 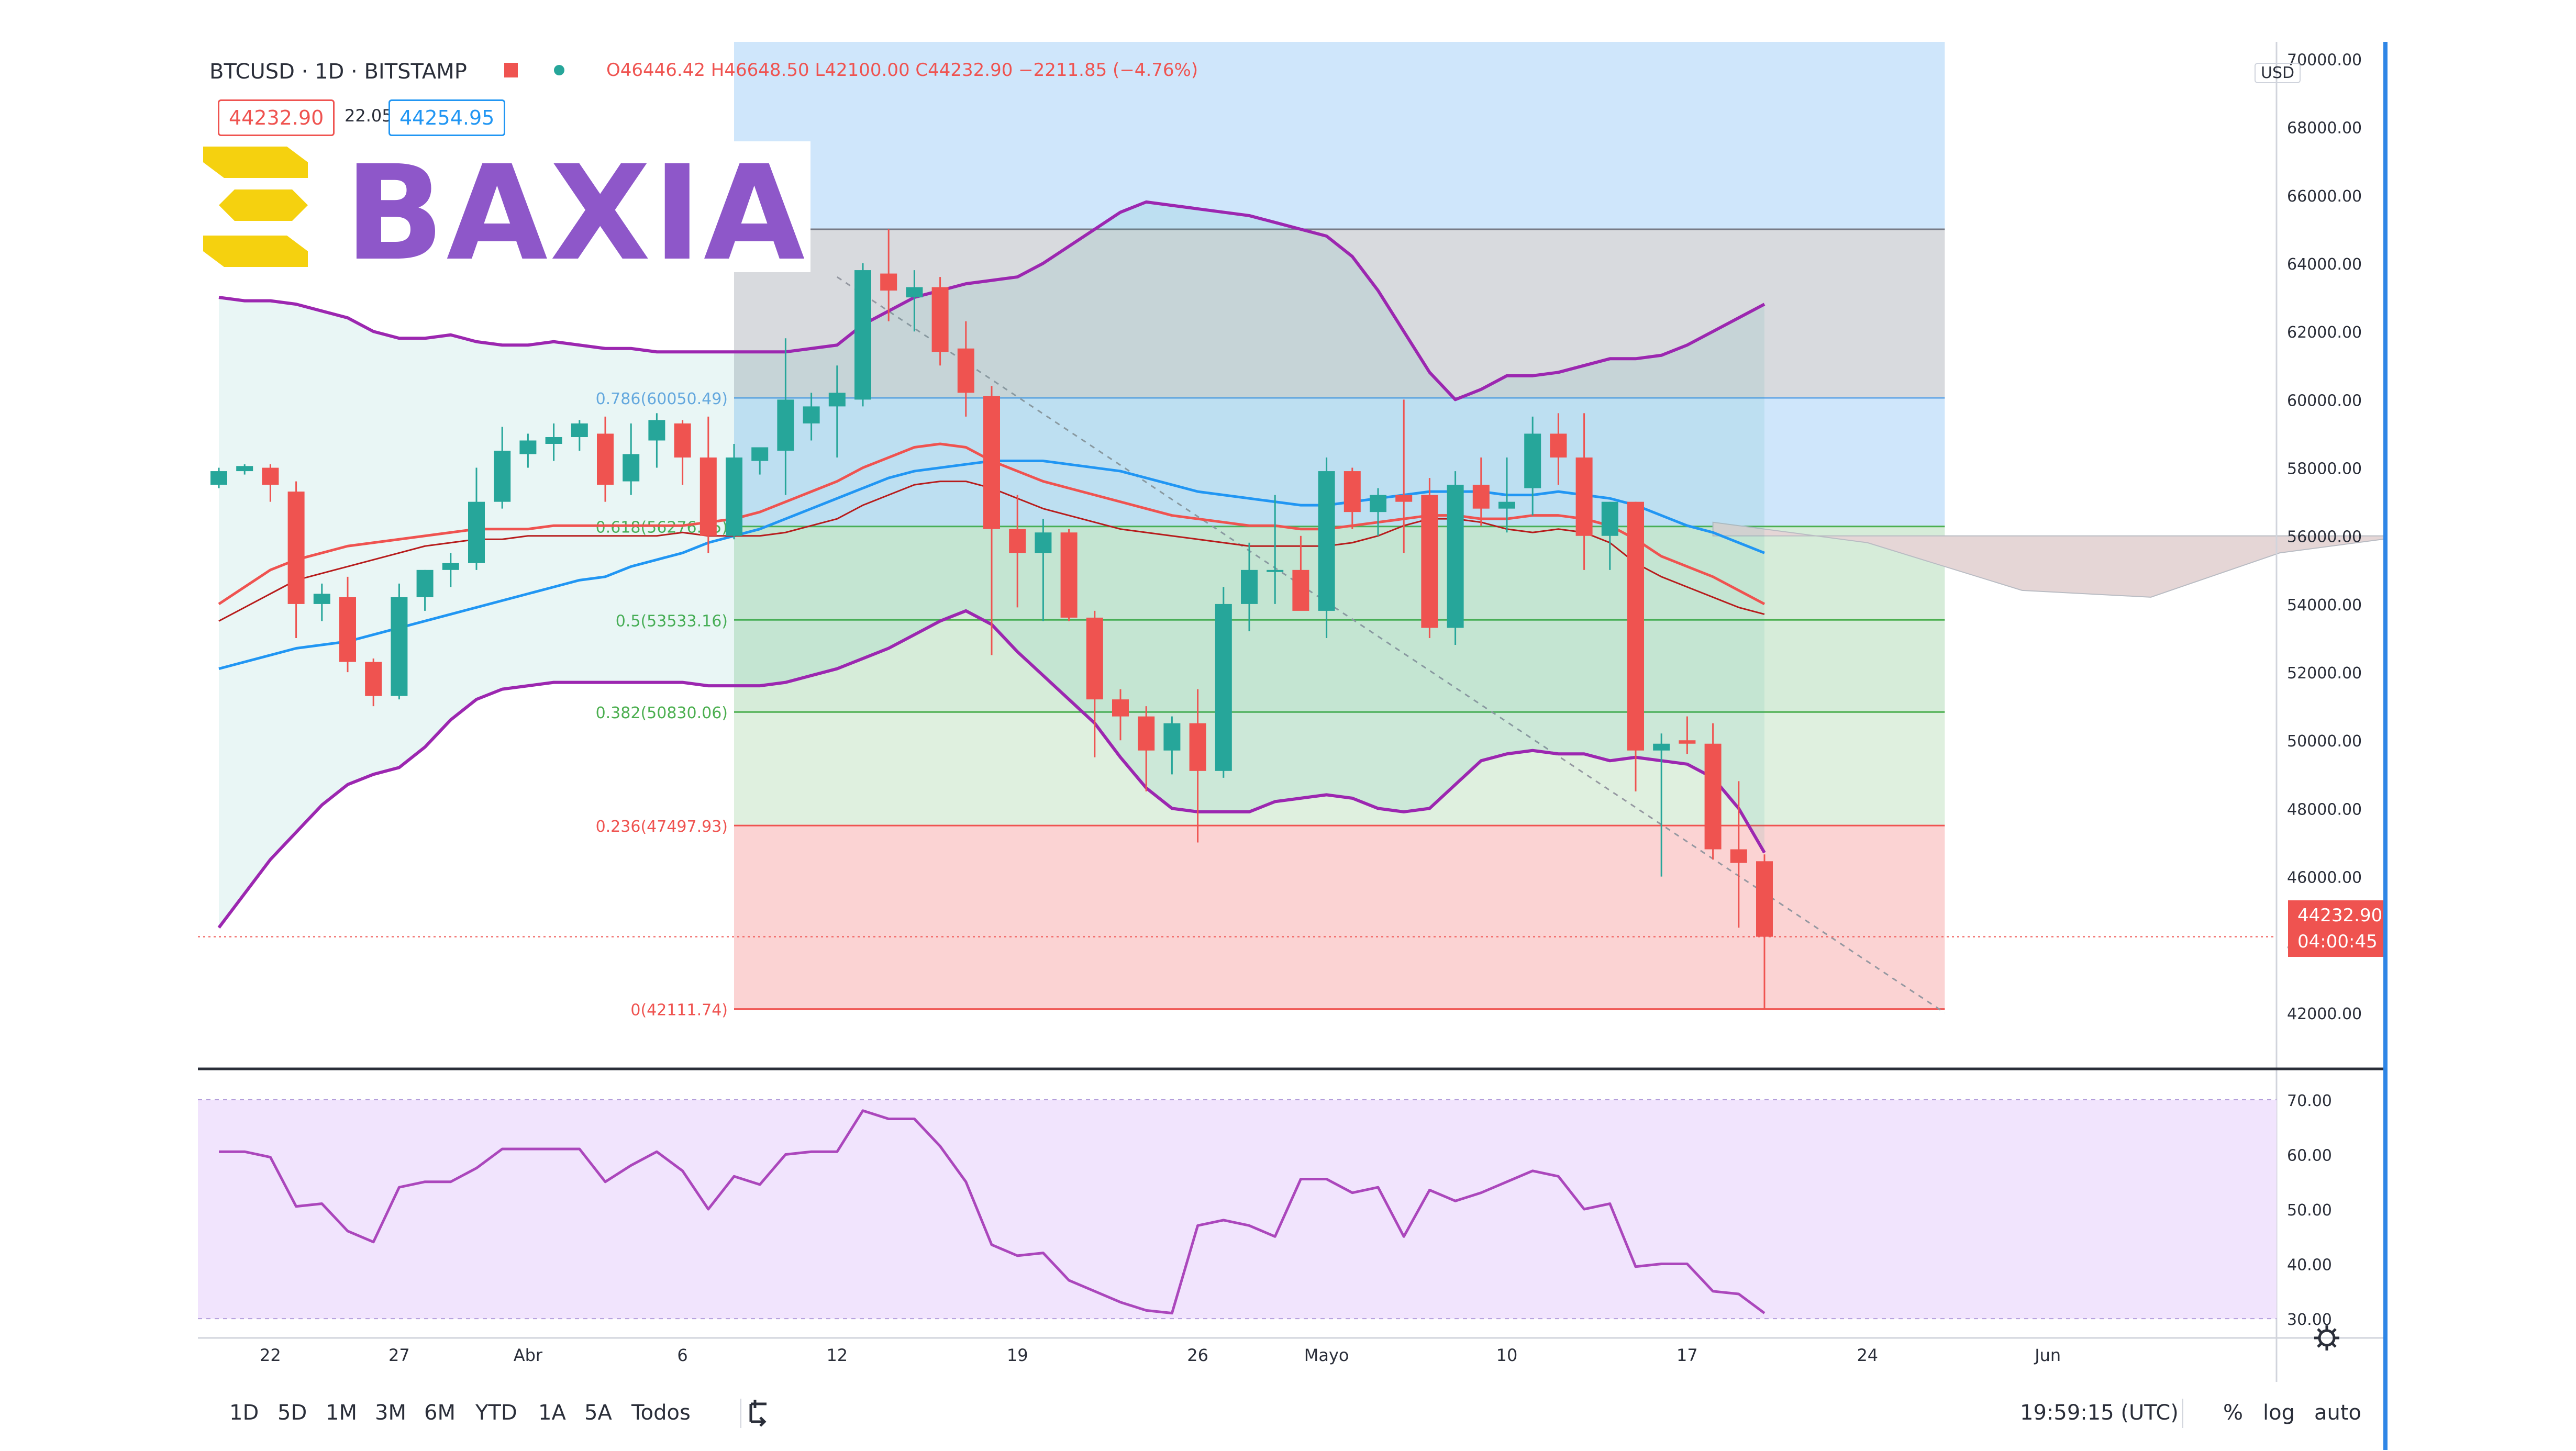 What do you see at coordinates (1687, 1355) in the screenshot?
I see `time-axis-tick: 17` at bounding box center [1687, 1355].